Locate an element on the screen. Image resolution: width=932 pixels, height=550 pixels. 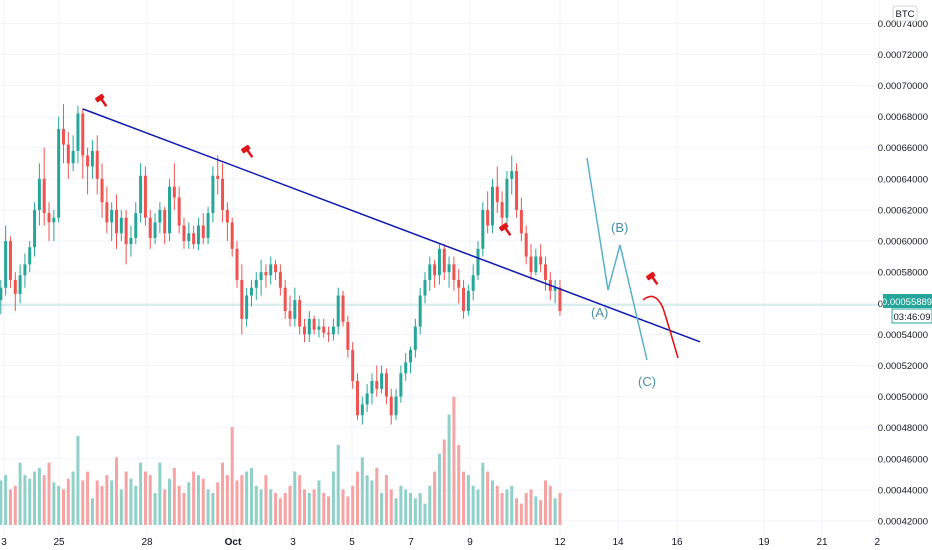
abc-wave-path is located at coordinates (617, 259).